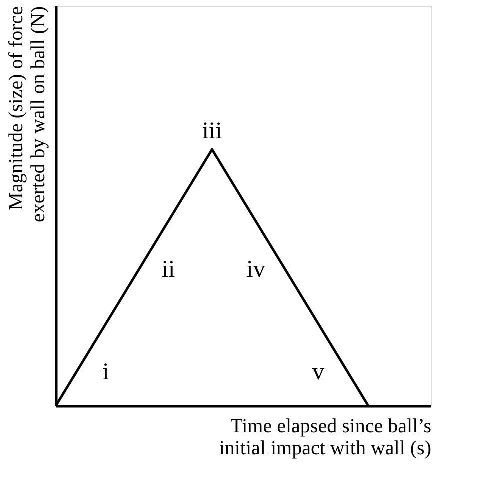 The height and width of the screenshot is (492, 498). I want to click on x-axis-title: Time elapsed since ball’s initial impact with wall (s), so click(325, 438).